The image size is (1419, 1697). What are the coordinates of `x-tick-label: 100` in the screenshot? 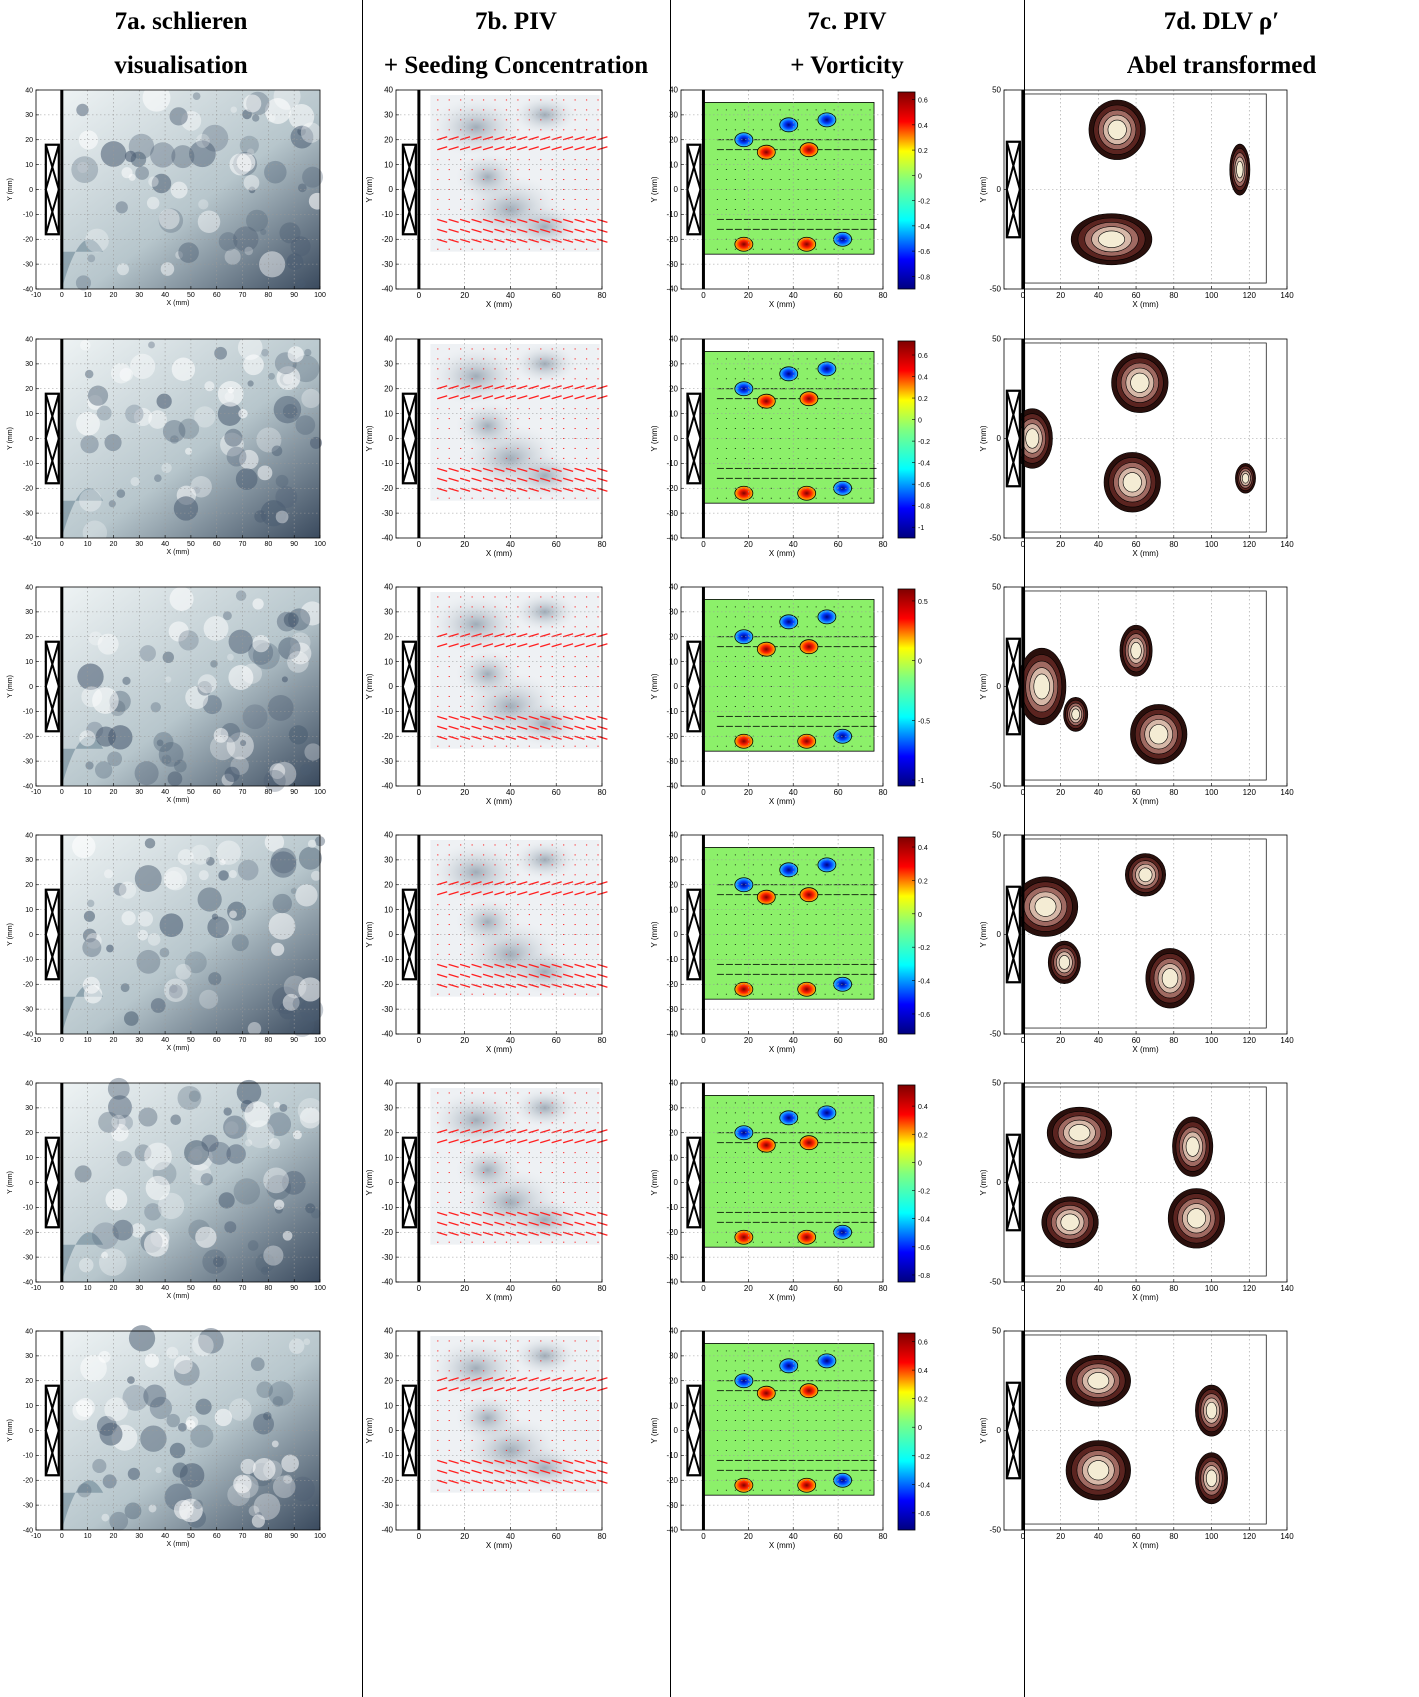 It's located at (320, 1536).